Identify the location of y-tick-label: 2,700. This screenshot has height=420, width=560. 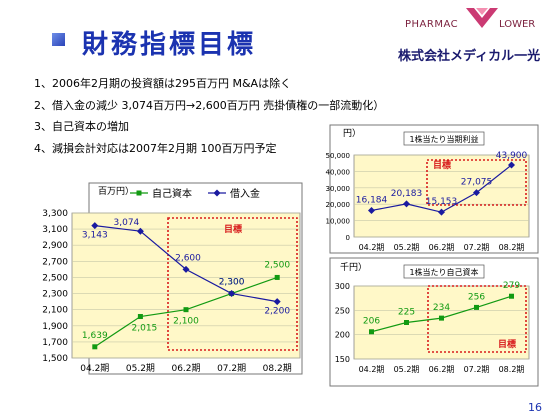
(55, 262).